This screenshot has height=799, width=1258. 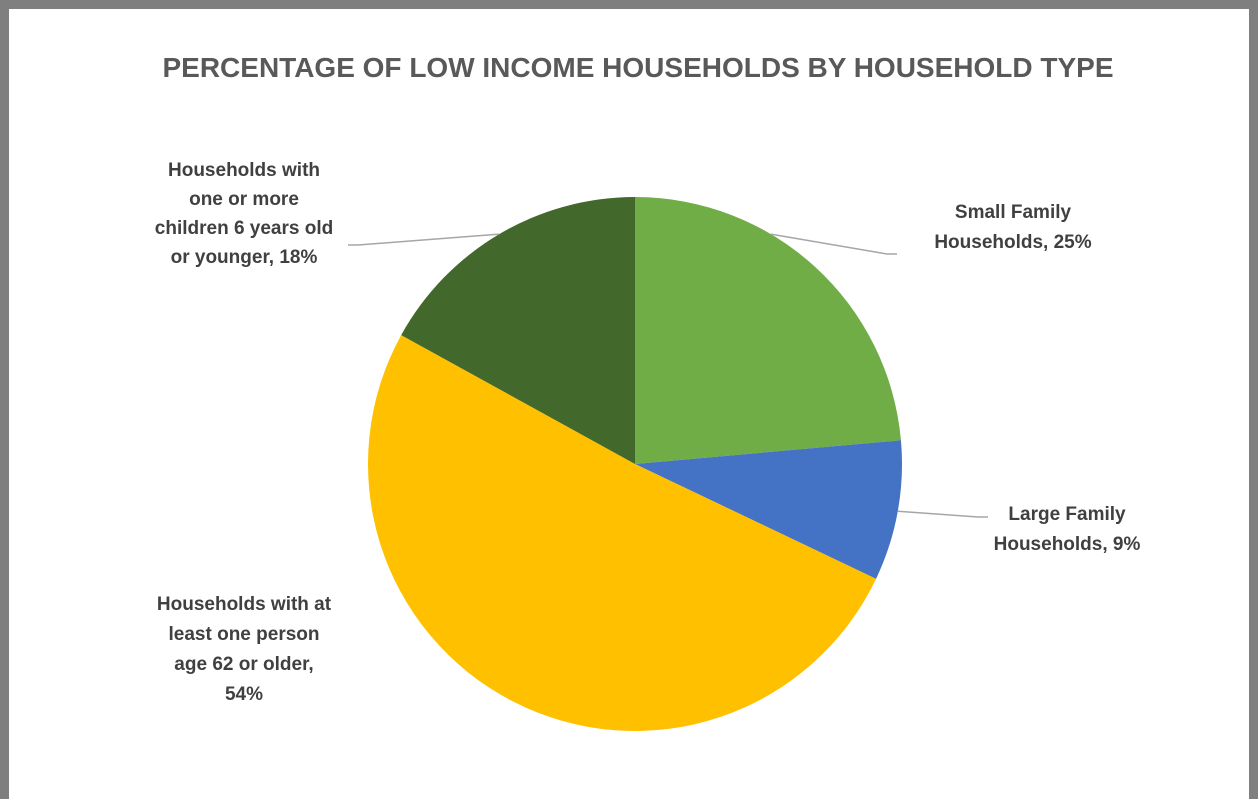 I want to click on data-label: Large Family Households, 9%, so click(x=1067, y=529).